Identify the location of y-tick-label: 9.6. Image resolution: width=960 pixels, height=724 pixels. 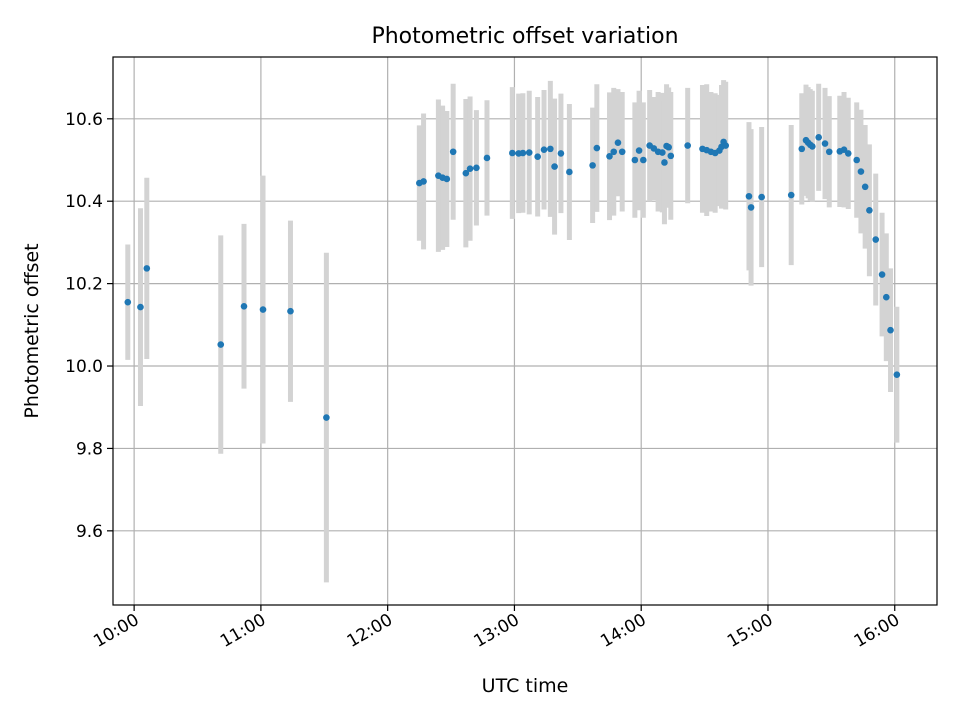
(89, 532).